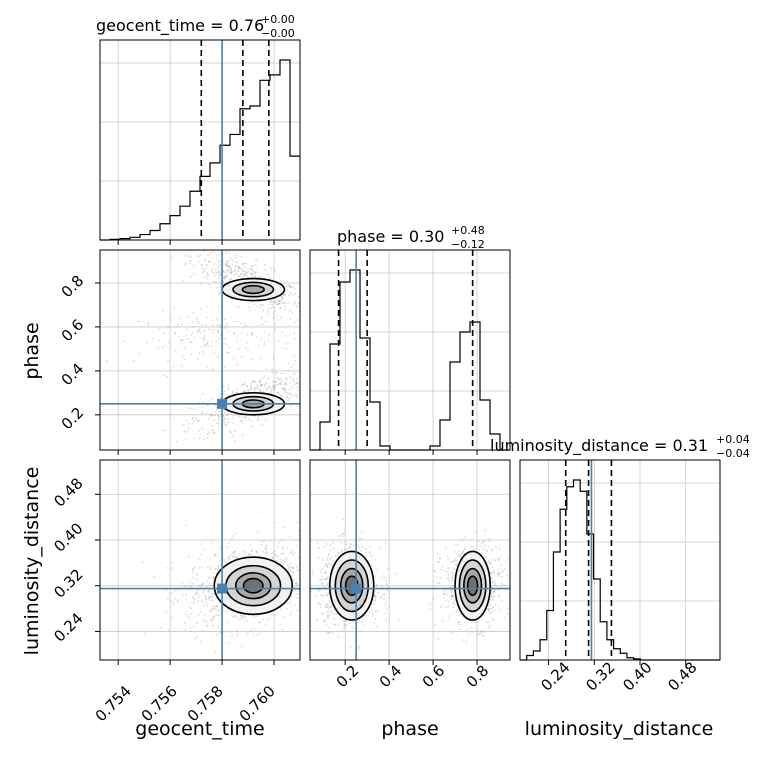 The height and width of the screenshot is (760, 760). Describe the element at coordinates (222, 588) in the screenshot. I see `truth-marker` at that location.